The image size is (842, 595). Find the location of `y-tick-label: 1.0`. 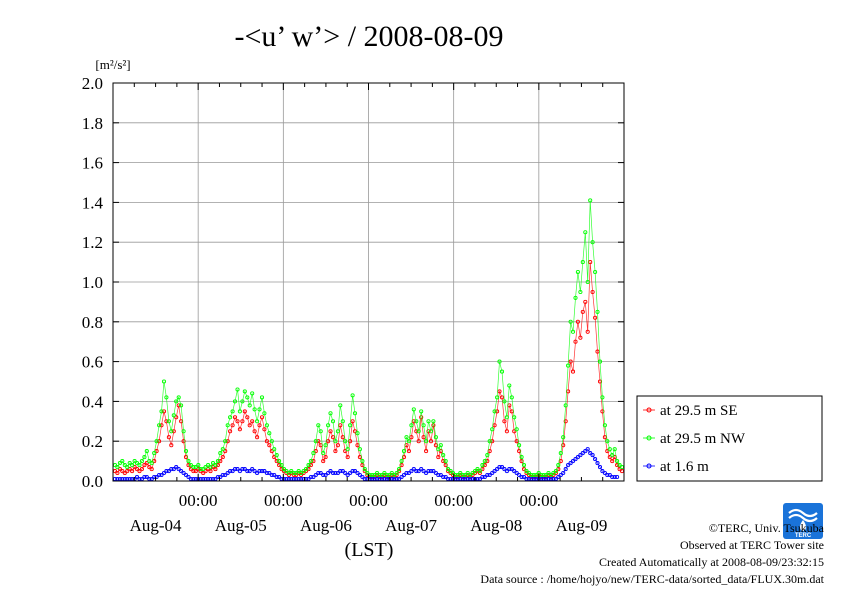

y-tick-label: 1.0 is located at coordinates (92, 282).